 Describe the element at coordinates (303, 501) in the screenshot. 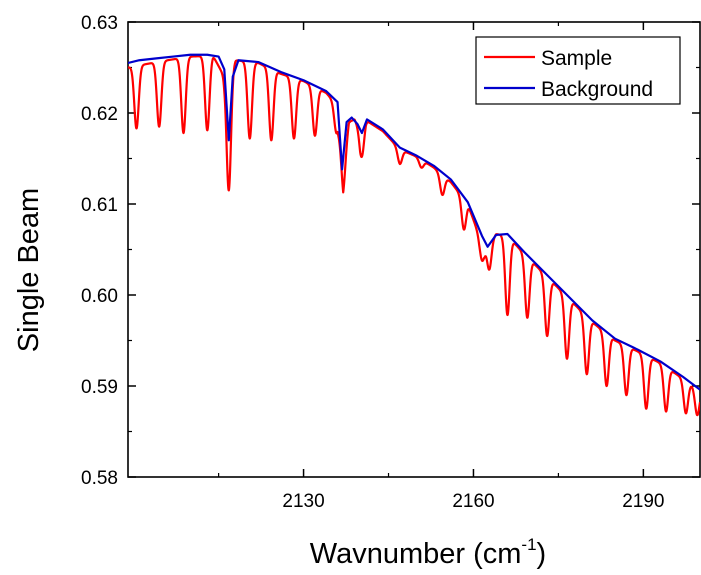

I see `x-tick-label: 2130` at that location.